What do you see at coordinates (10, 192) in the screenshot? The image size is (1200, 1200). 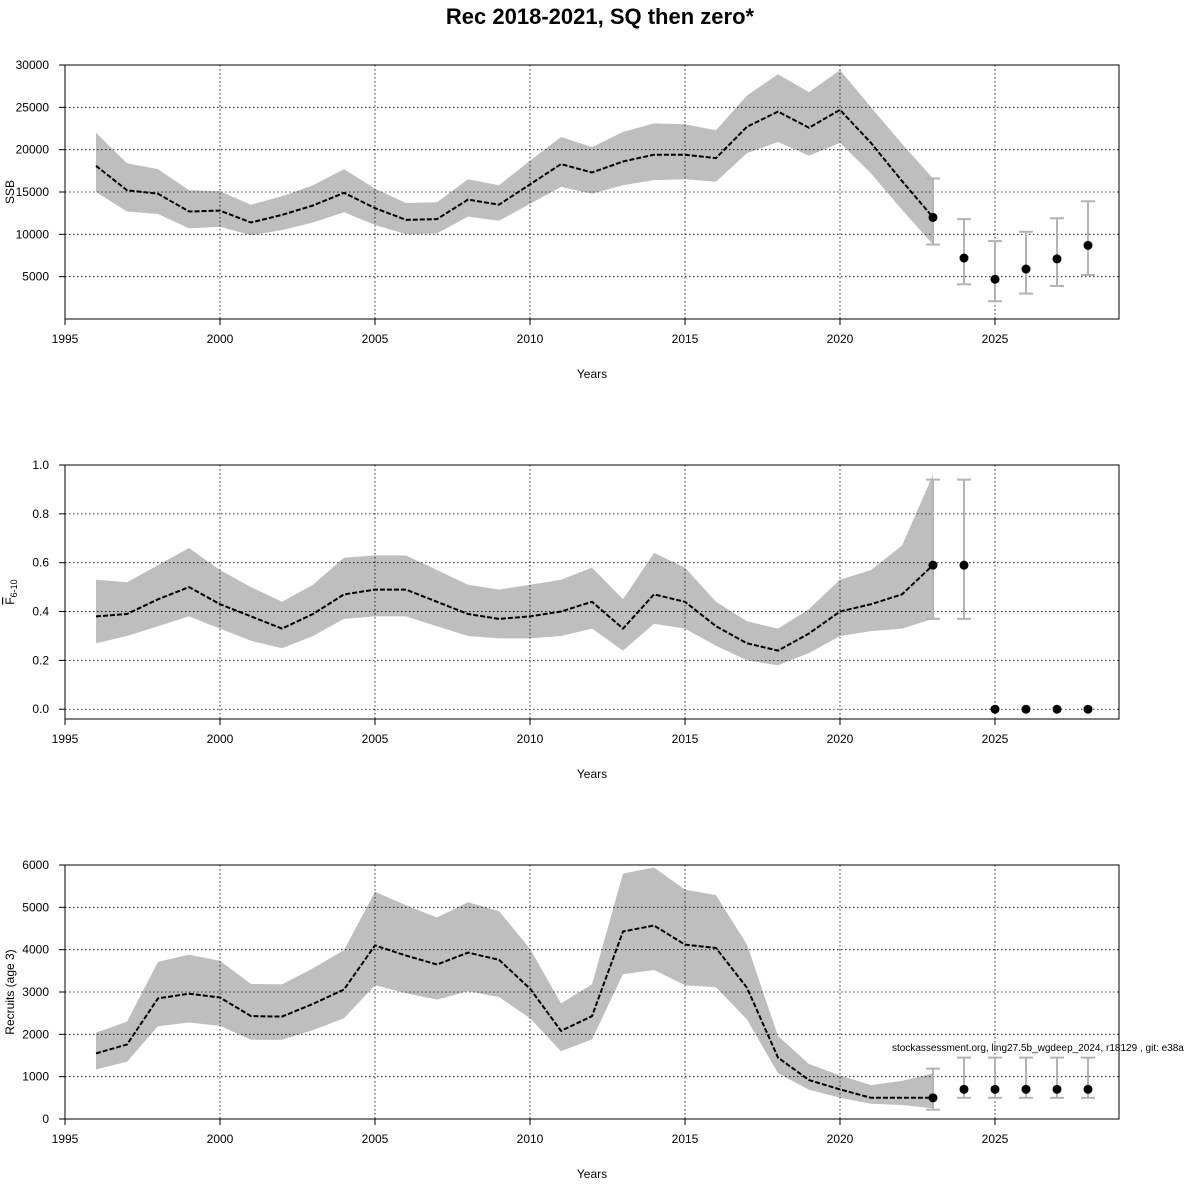 I see `y-axis-title: SSB` at bounding box center [10, 192].